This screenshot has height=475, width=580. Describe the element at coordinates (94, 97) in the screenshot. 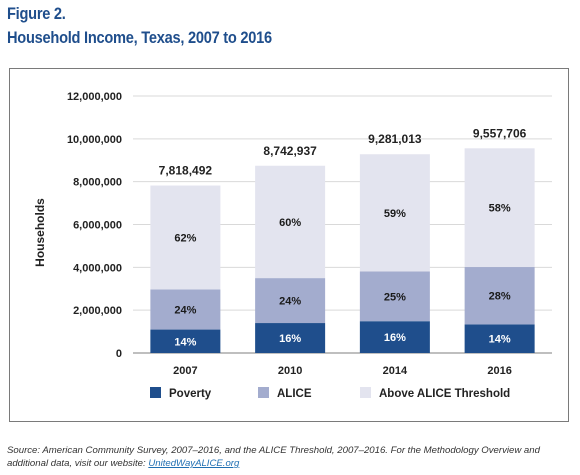

I see `y-tick-label: 12,000,000` at that location.